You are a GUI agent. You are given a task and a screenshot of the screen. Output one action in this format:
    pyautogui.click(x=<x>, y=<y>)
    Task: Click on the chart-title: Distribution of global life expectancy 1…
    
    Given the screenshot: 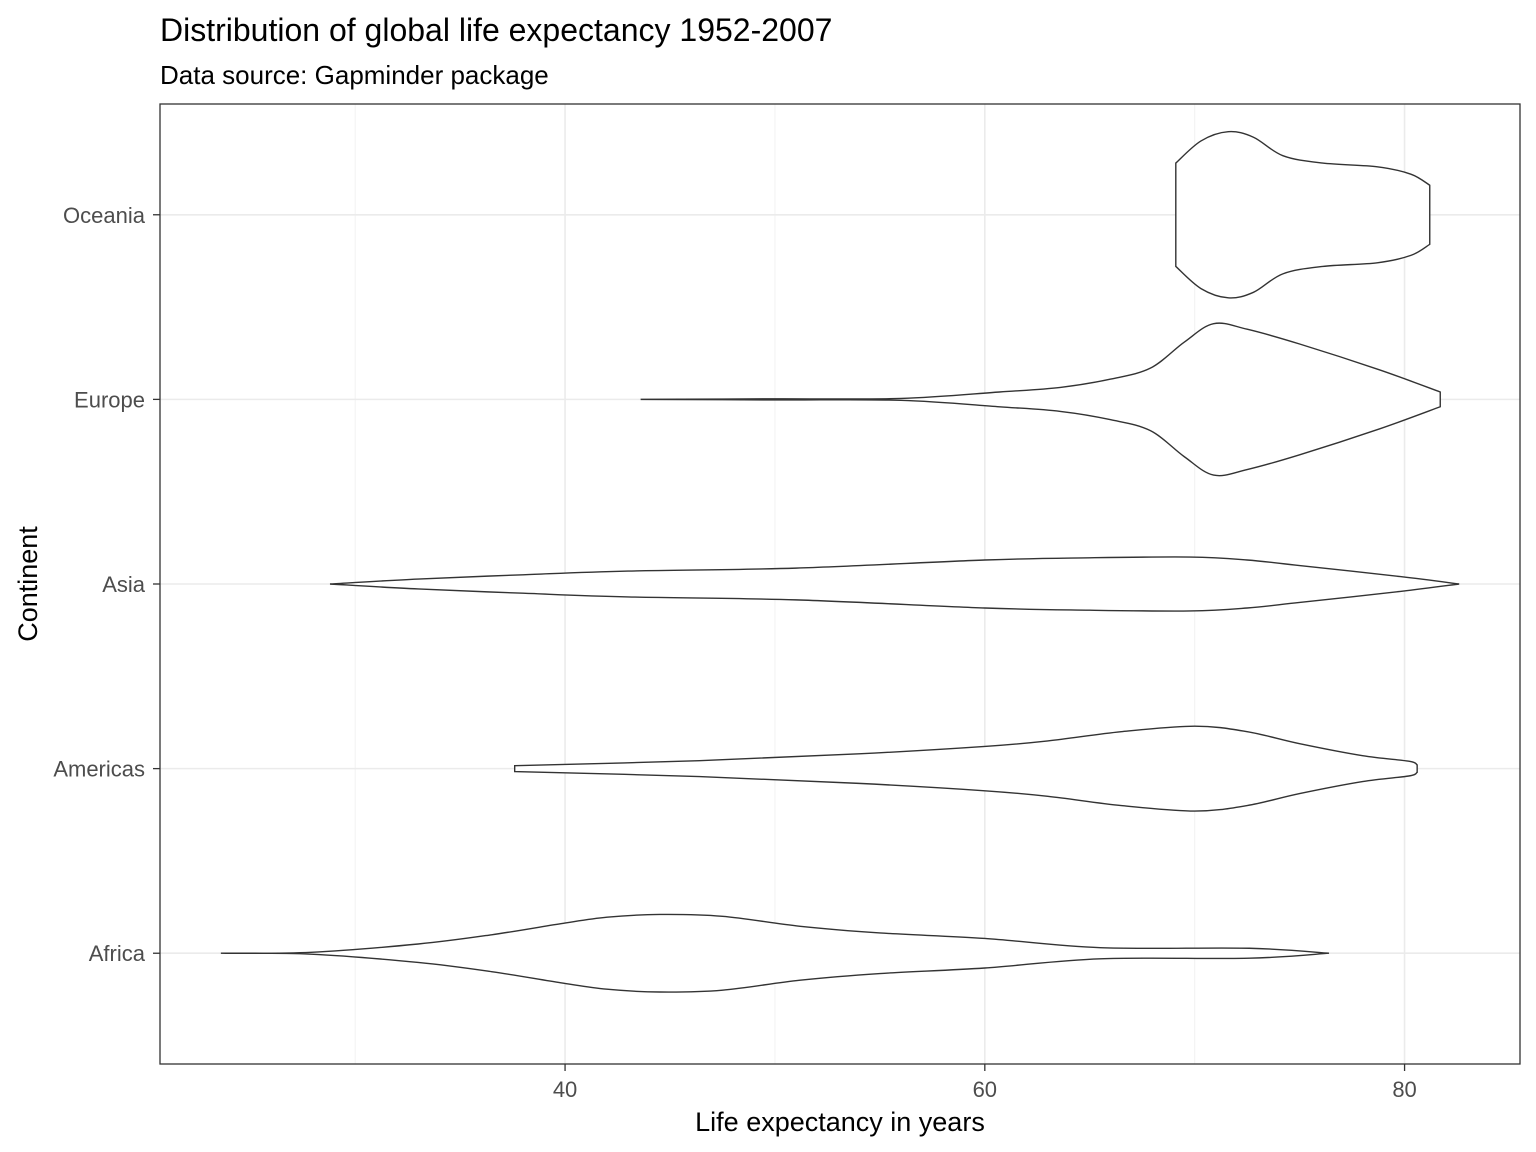 What is the action you would take?
    pyautogui.click(x=496, y=30)
    